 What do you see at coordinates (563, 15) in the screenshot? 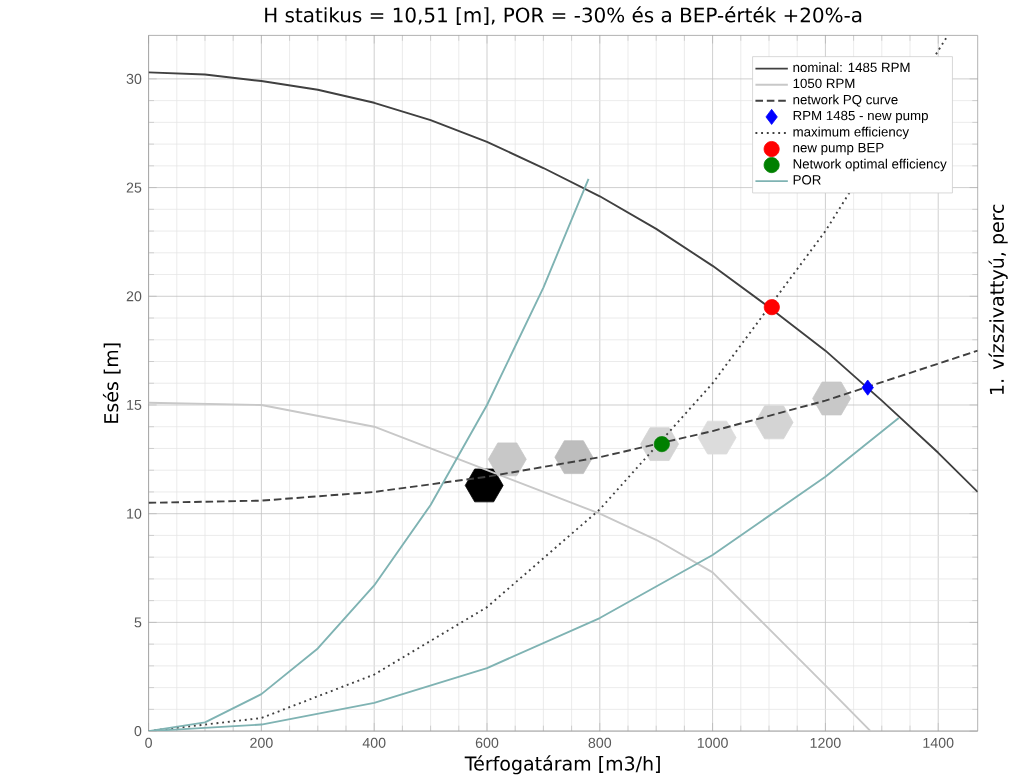
I see `chart-title: H statikus = 10,51 [m], POR = -30% és a BEP-érték +20%-a` at bounding box center [563, 15].